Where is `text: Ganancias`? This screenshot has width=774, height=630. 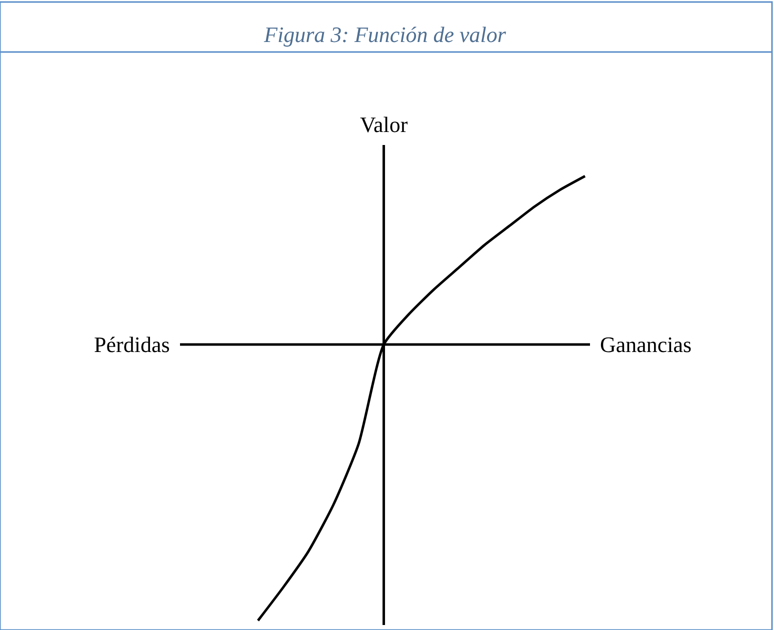
text: Ganancias is located at coordinates (646, 344).